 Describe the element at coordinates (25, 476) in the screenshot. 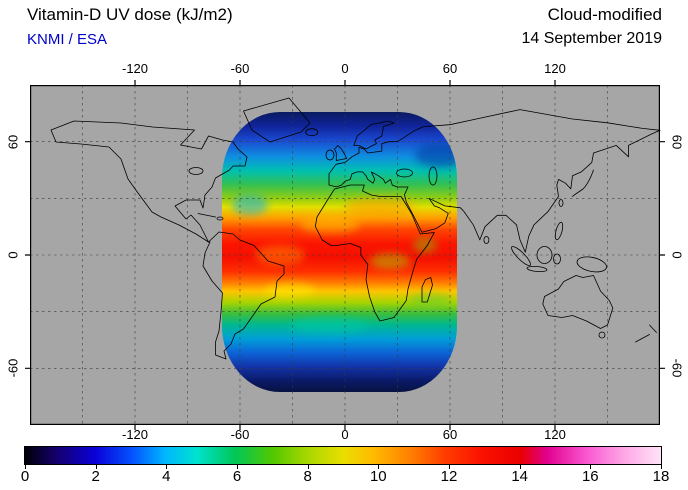

I see `colorbar-label: 0` at that location.